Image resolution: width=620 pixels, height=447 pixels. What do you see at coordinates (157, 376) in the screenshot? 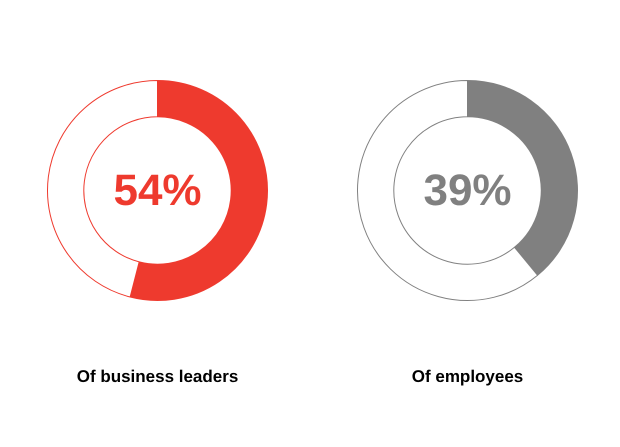
I see `text: Of business leaders` at bounding box center [157, 376].